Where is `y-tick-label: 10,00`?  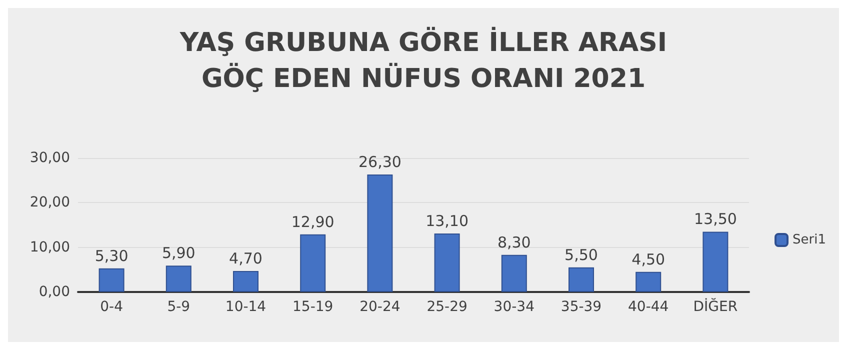 y-tick-label: 10,00 is located at coordinates (50, 247).